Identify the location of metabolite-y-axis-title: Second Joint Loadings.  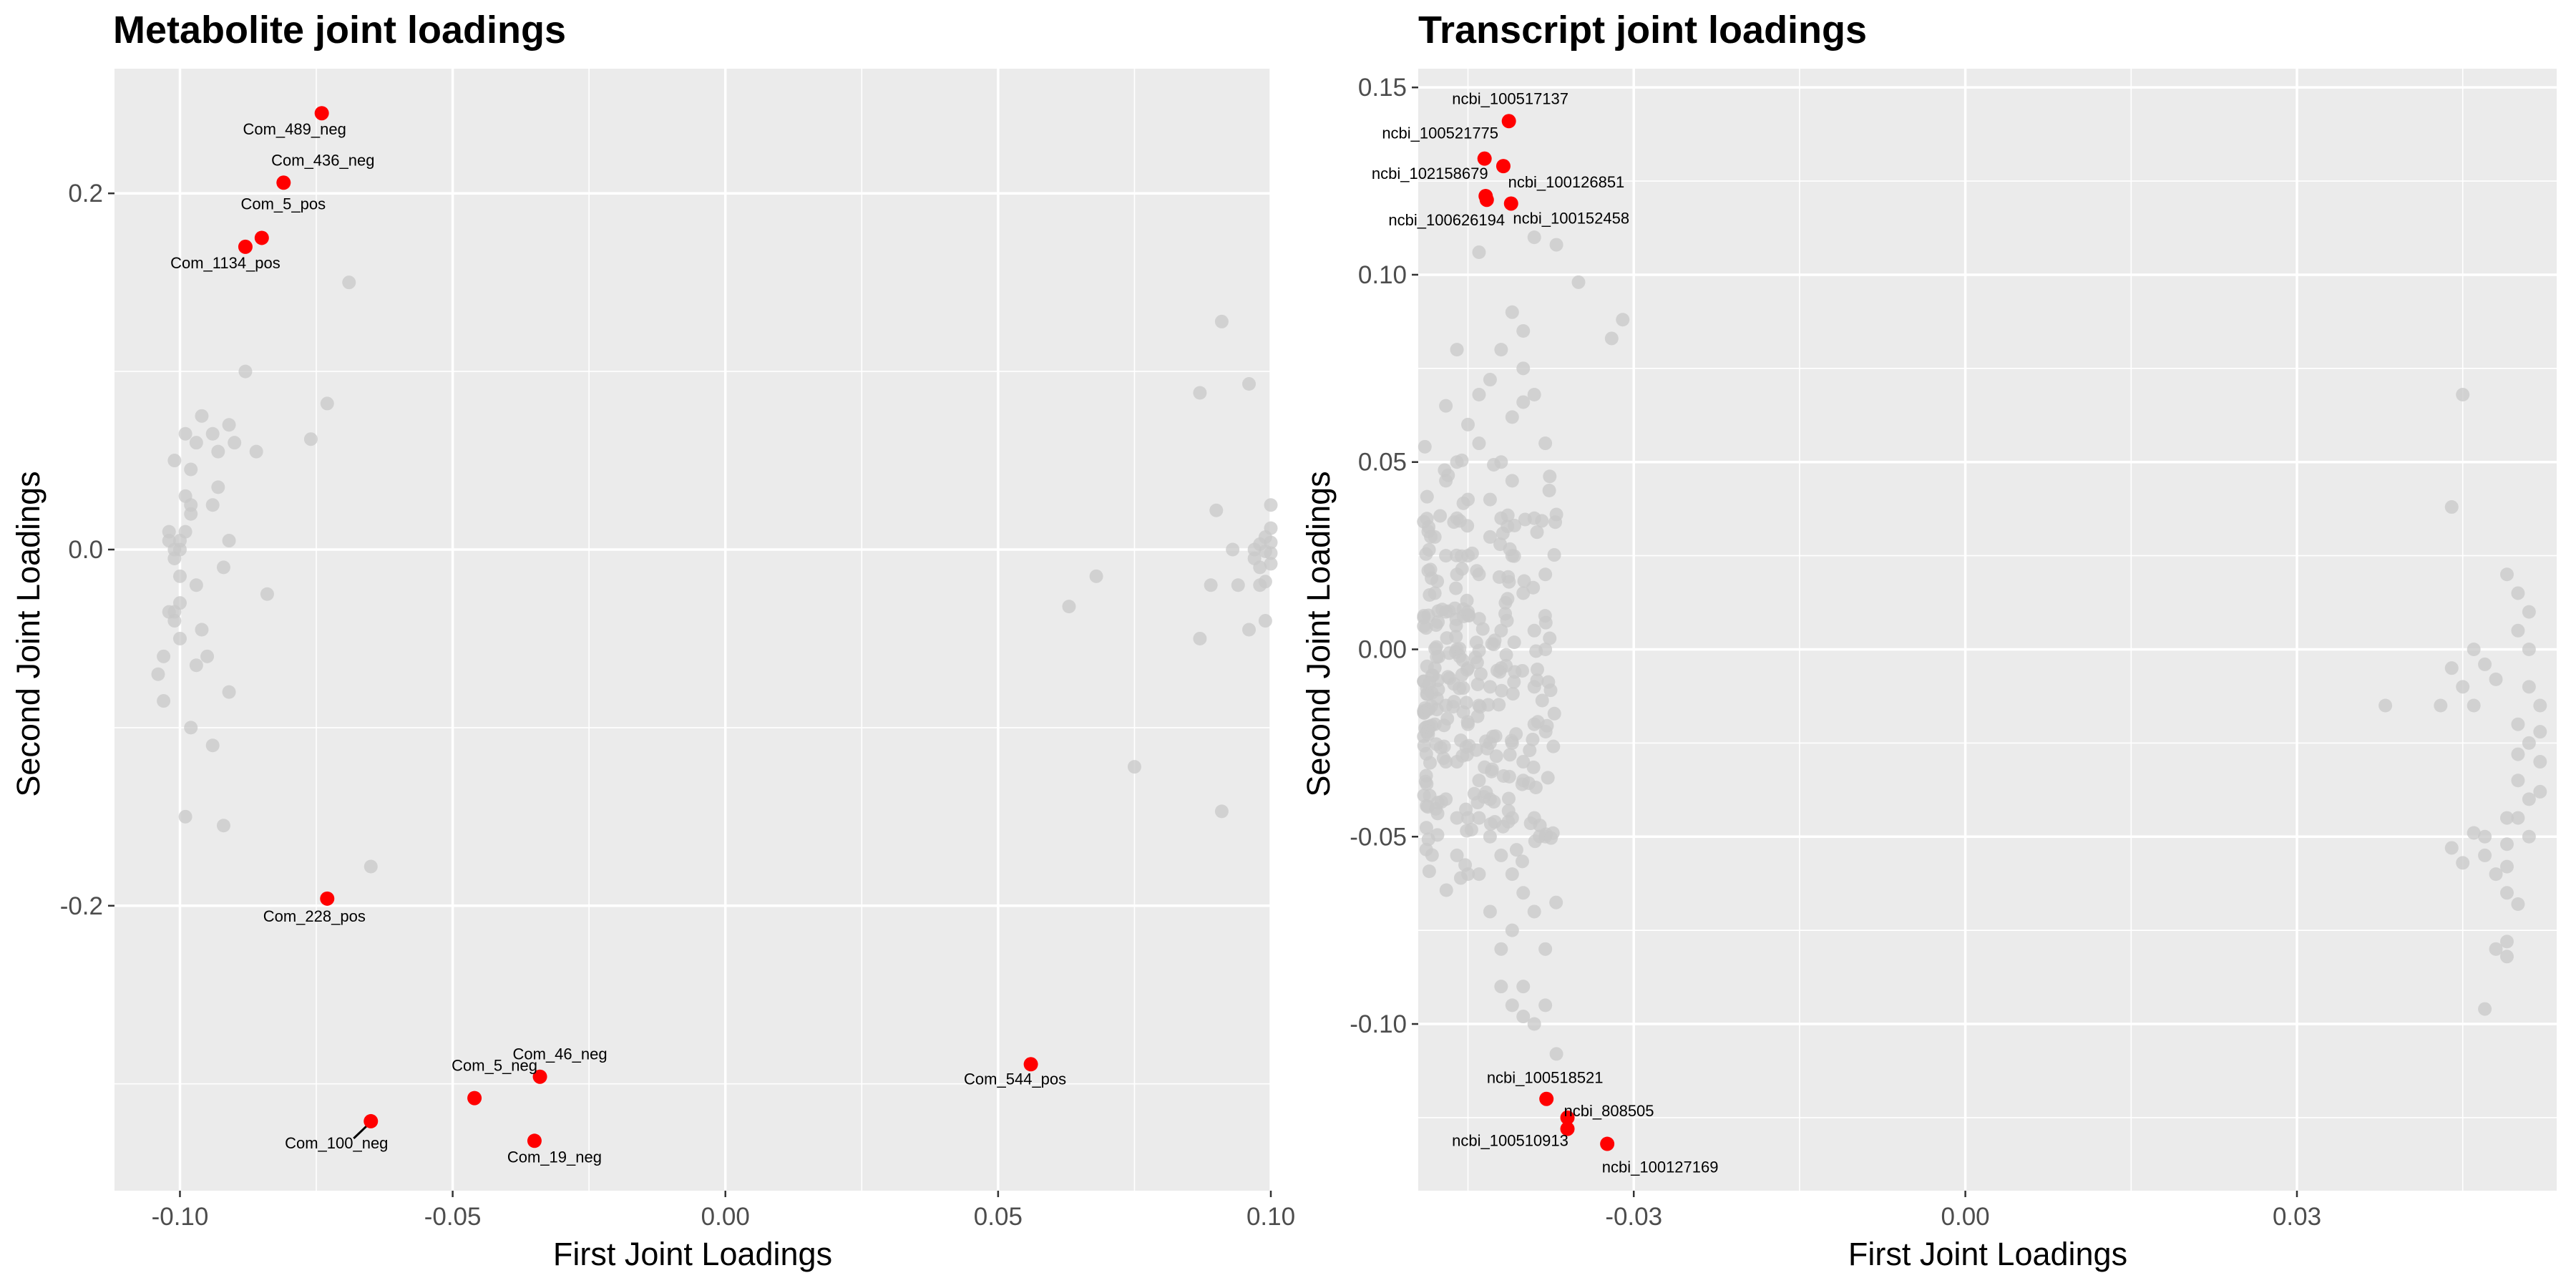
(28, 633).